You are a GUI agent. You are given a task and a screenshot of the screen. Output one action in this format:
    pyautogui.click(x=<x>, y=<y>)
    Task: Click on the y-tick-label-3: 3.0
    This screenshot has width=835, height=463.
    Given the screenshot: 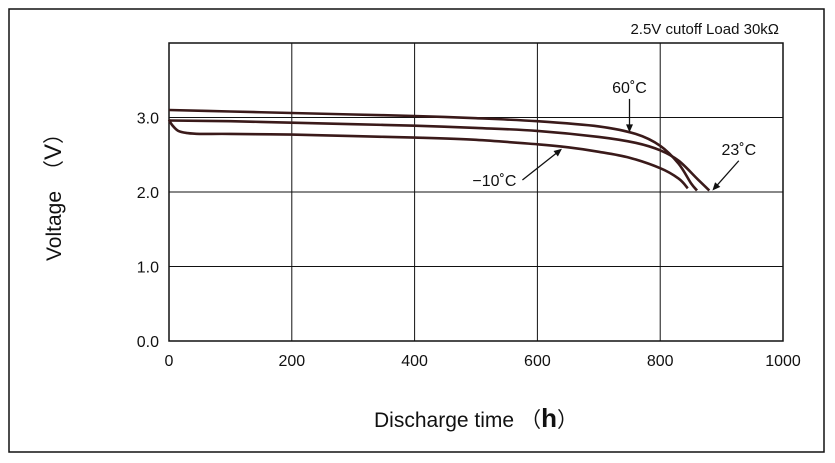 What is the action you would take?
    pyautogui.click(x=148, y=119)
    